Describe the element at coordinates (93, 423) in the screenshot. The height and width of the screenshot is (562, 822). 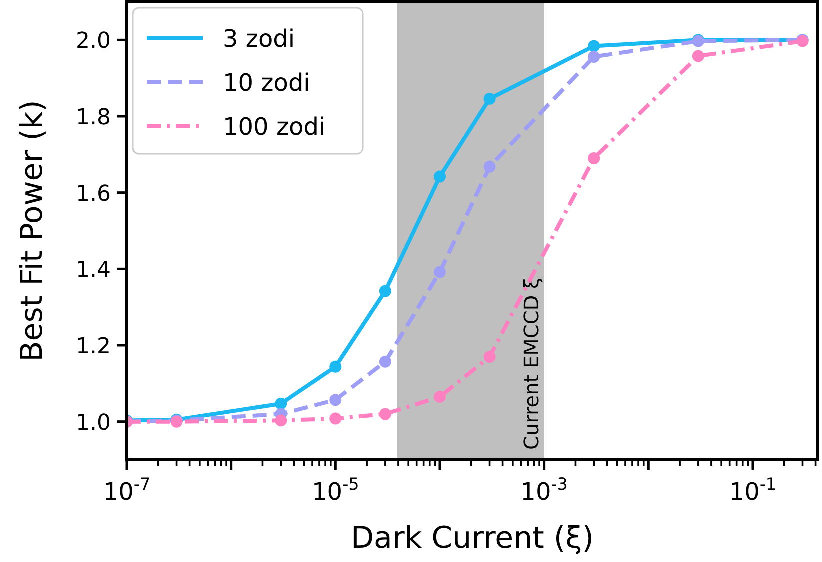
I see `y-tick-label: 1.0` at that location.